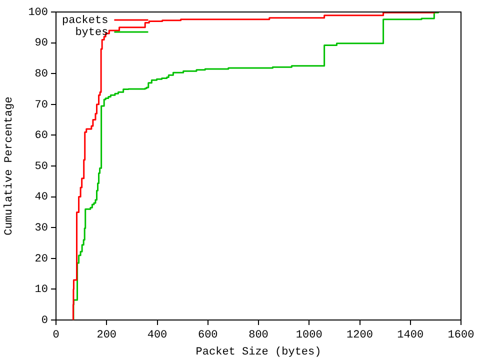 This screenshot has width=480, height=360. I want to click on legend-label: bytes, so click(91, 32).